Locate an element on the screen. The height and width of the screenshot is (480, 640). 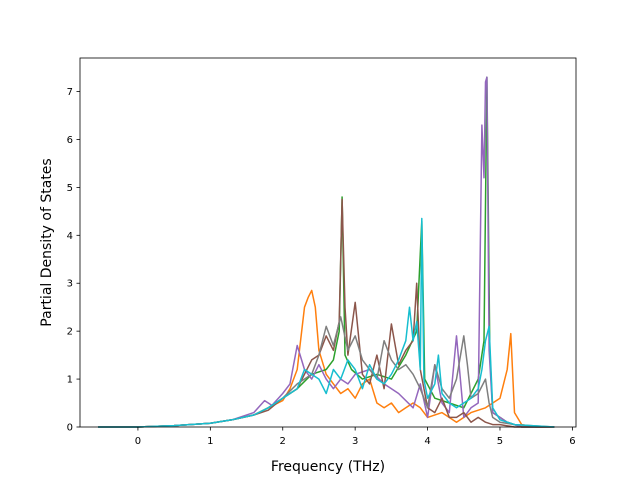
x-axis-ticks: 0 1 2 3 4 5 6 is located at coordinates (355, 437).